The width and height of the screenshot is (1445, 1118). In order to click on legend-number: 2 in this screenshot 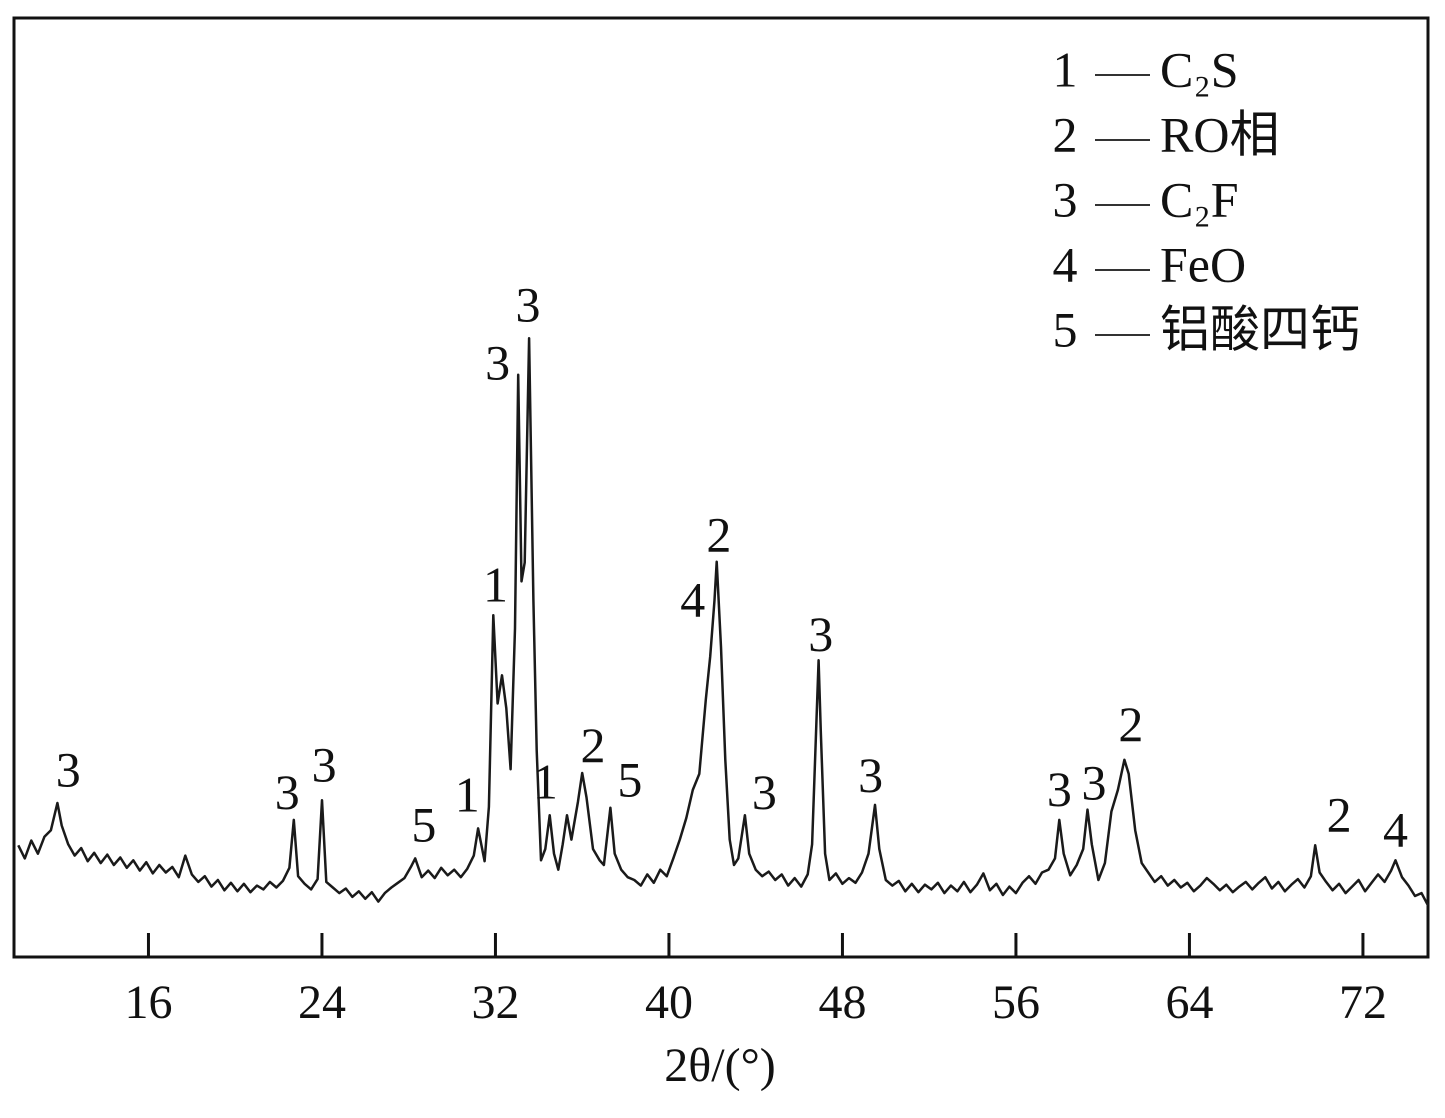, I will do `click(1065, 134)`.